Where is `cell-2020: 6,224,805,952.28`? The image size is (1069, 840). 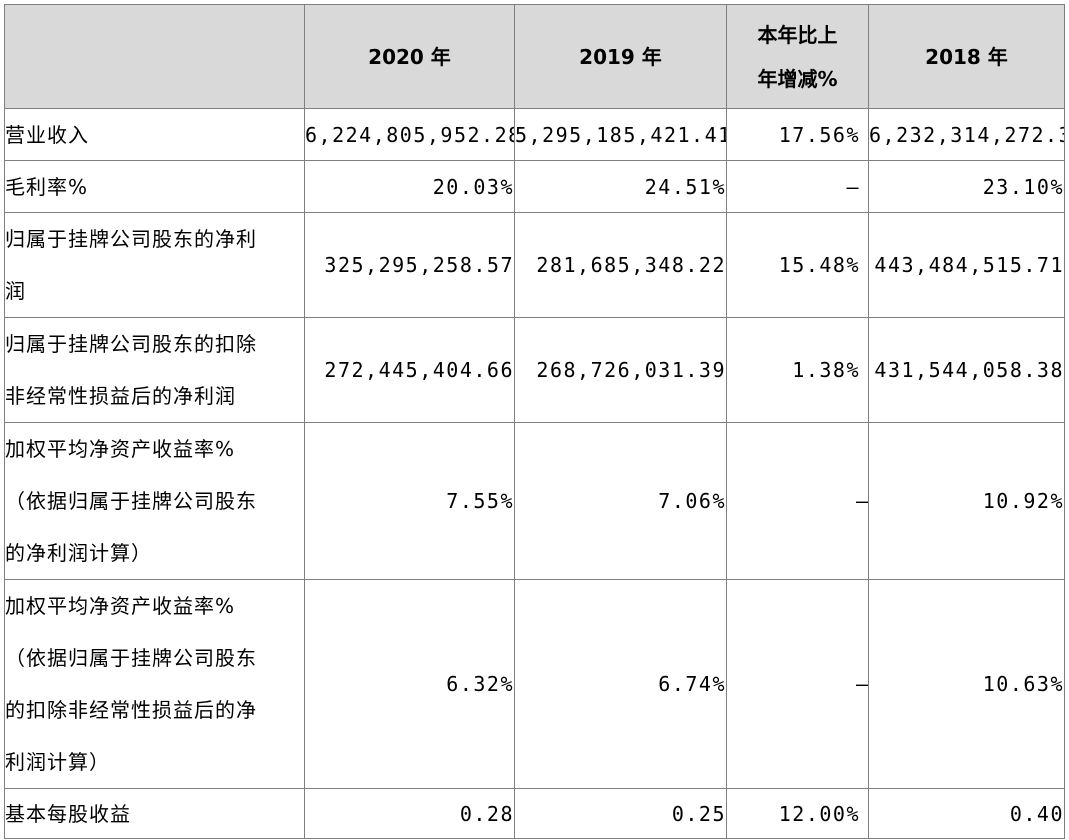 cell-2020: 6,224,805,952.28 is located at coordinates (409, 134).